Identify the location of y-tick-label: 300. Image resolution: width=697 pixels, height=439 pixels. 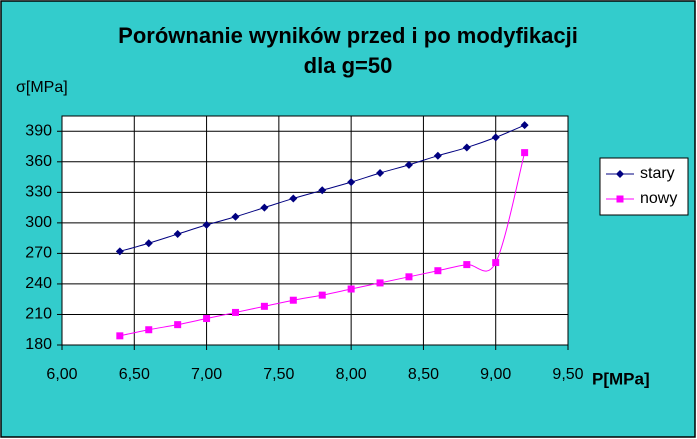
(38, 222).